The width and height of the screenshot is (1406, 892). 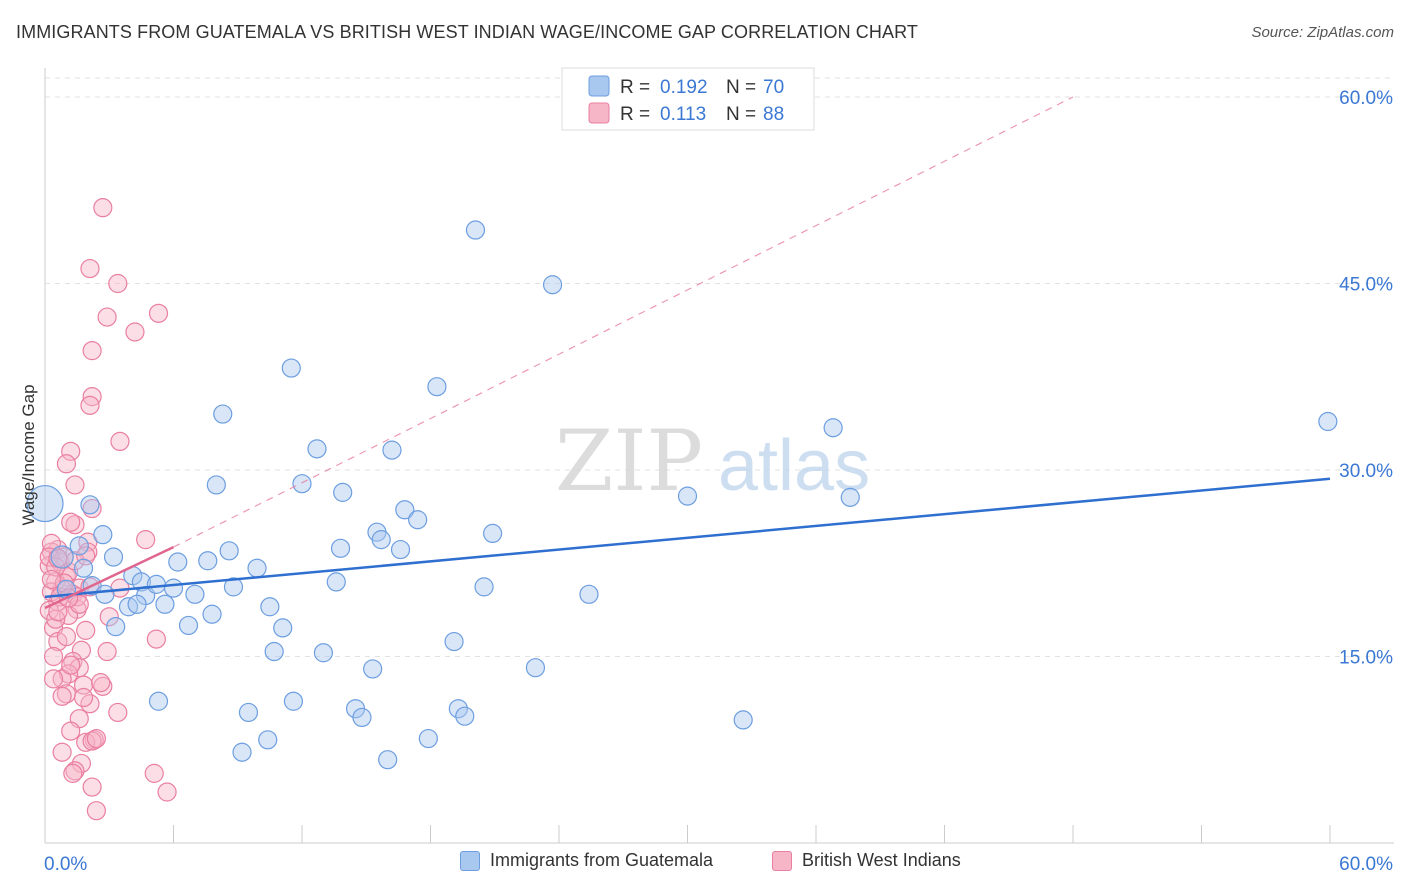 I want to click on y-axis-label: Wage/Income Gap, so click(x=28, y=454).